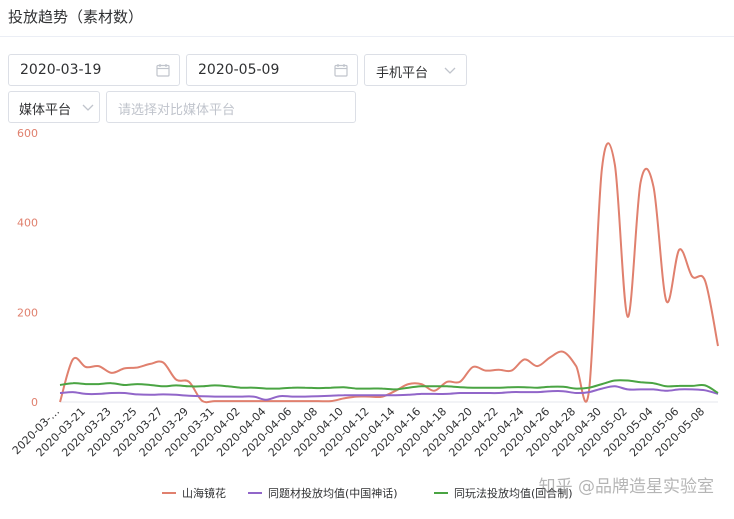 This screenshot has width=734, height=519. I want to click on watermark-text: 知乎 @品牌造星实验室, so click(626, 487).